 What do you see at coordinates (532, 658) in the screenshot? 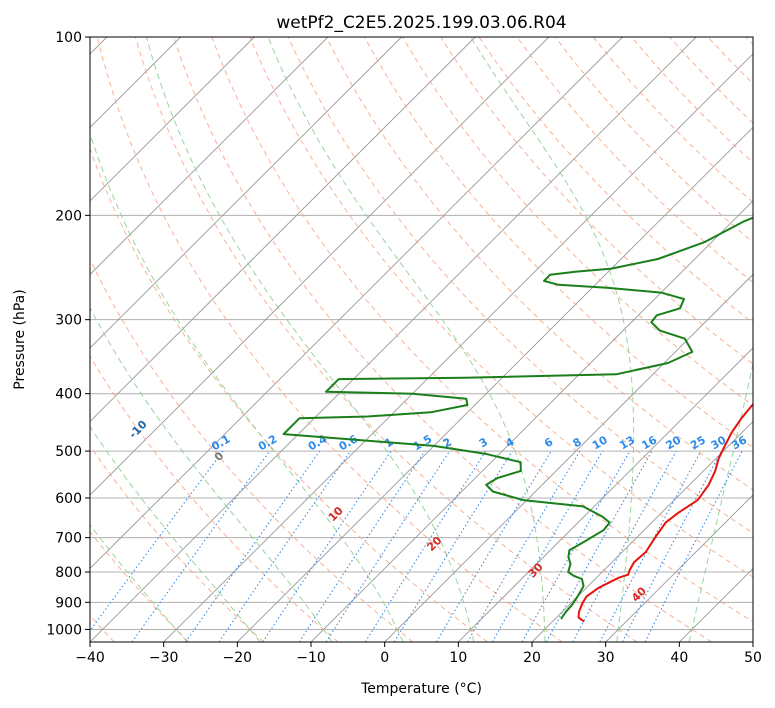
I see `x-tick-label: 20` at bounding box center [532, 658].